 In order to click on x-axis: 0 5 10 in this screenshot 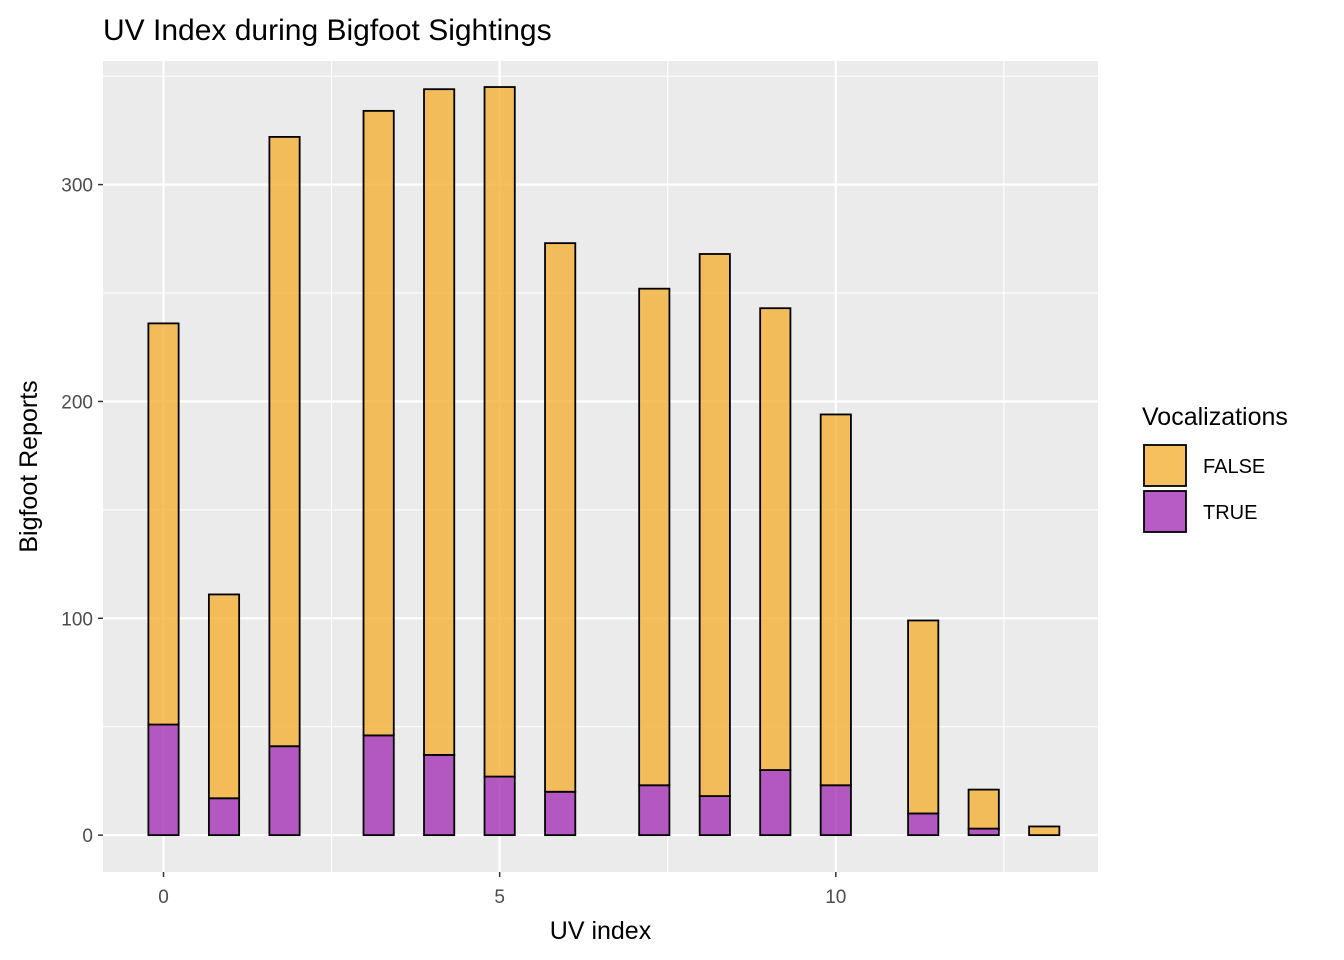, I will do `click(502, 890)`.